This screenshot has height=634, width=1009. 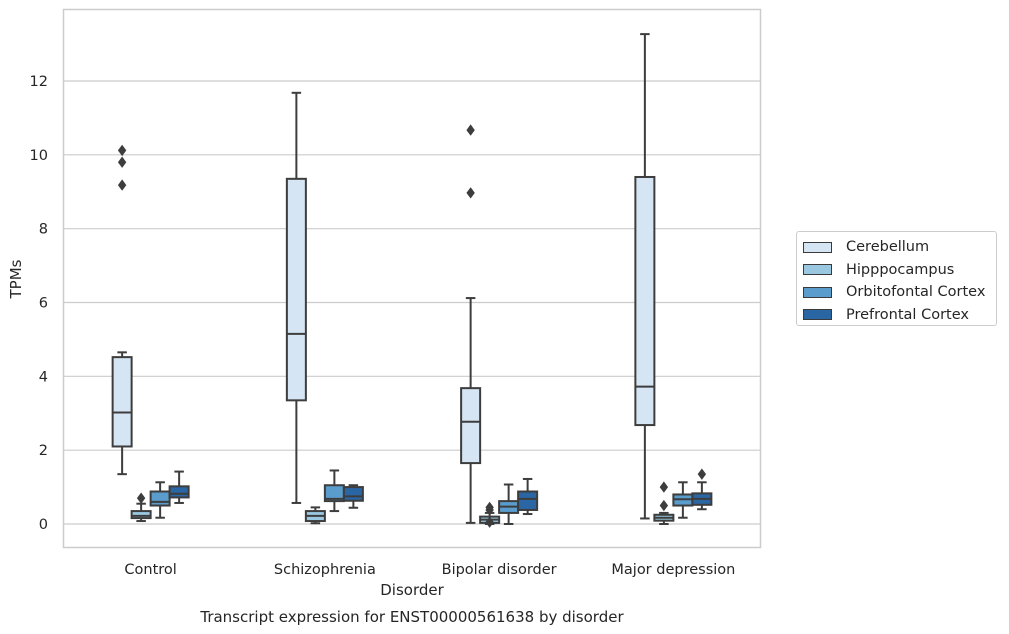 What do you see at coordinates (43, 304) in the screenshot?
I see `y-tick-label: 6` at bounding box center [43, 304].